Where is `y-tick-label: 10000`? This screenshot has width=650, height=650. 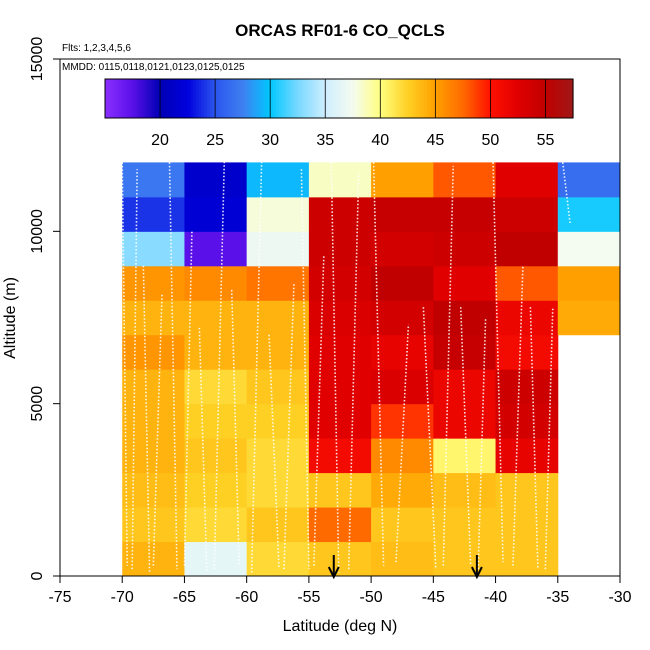
y-tick-label: 10000 is located at coordinates (37, 231).